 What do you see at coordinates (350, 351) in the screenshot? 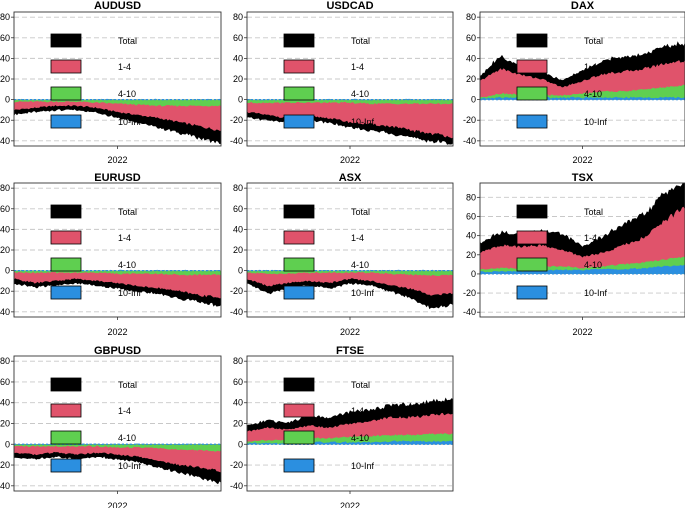
I see `panel-title: FTSE` at bounding box center [350, 351].